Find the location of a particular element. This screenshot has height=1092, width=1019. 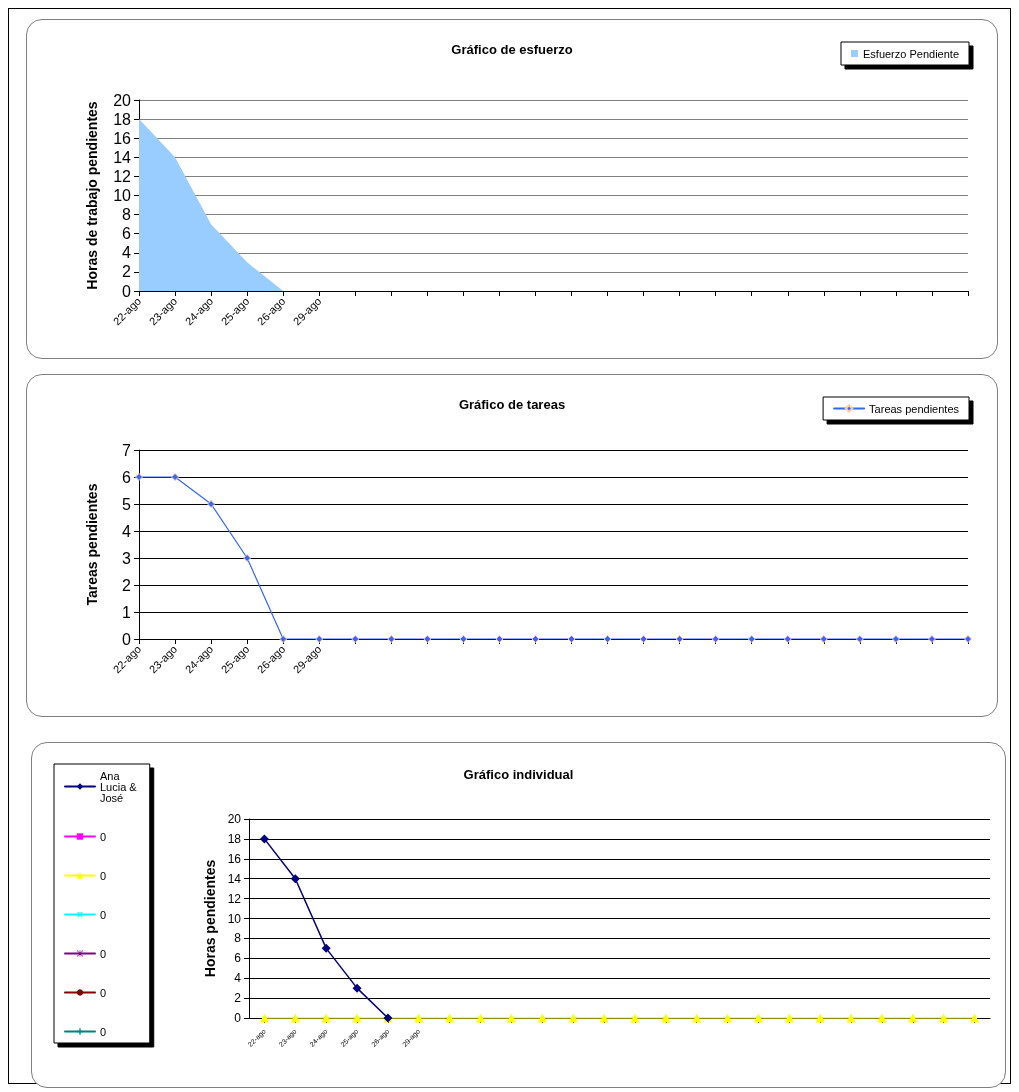

legend-label: Ana Lucia & José is located at coordinates (120, 786).